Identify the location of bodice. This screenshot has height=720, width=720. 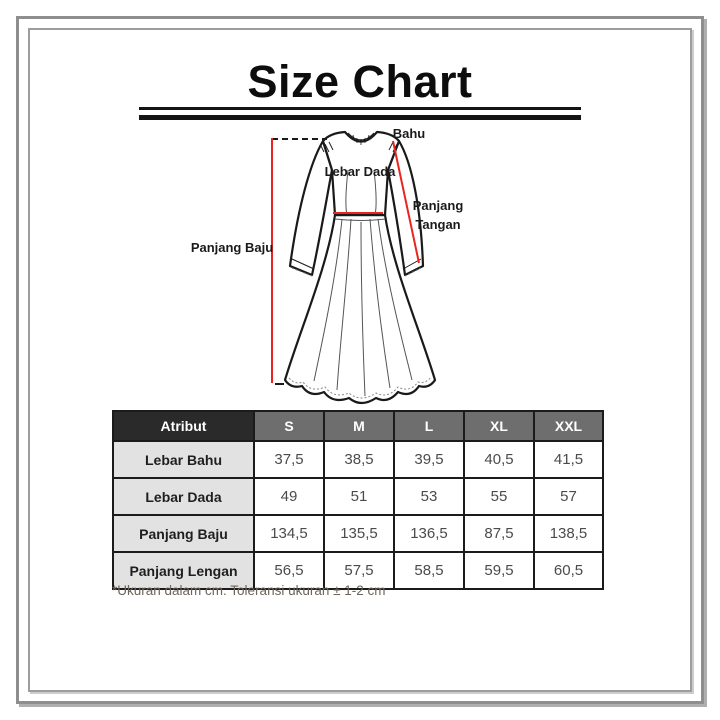
(361, 173).